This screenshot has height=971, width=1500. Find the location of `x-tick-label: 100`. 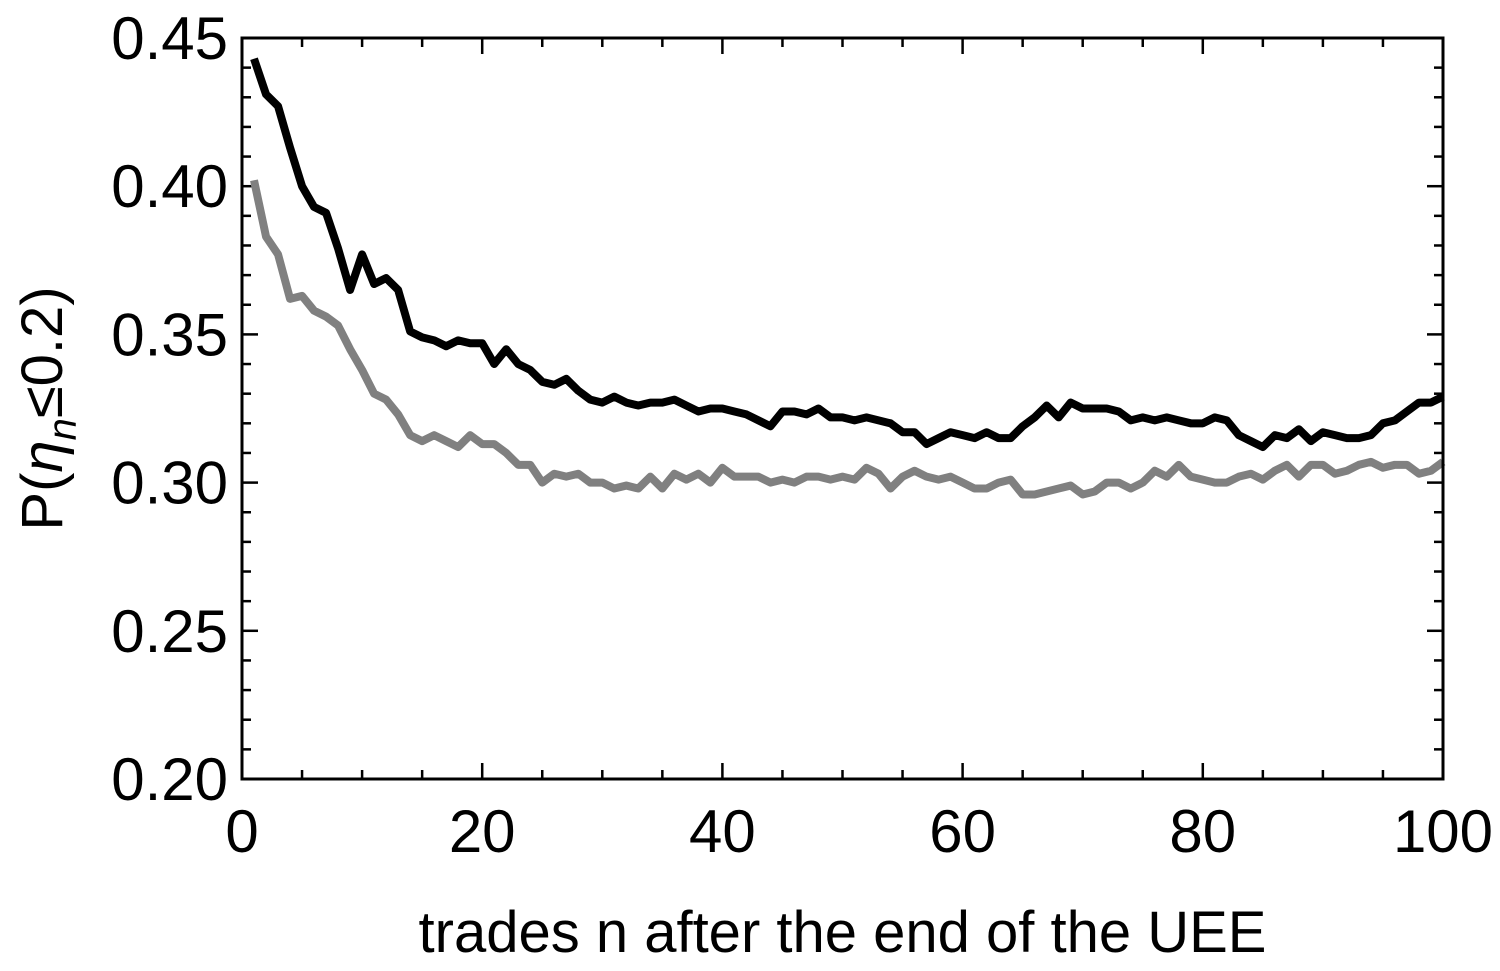

x-tick-label: 100 is located at coordinates (1443, 831).